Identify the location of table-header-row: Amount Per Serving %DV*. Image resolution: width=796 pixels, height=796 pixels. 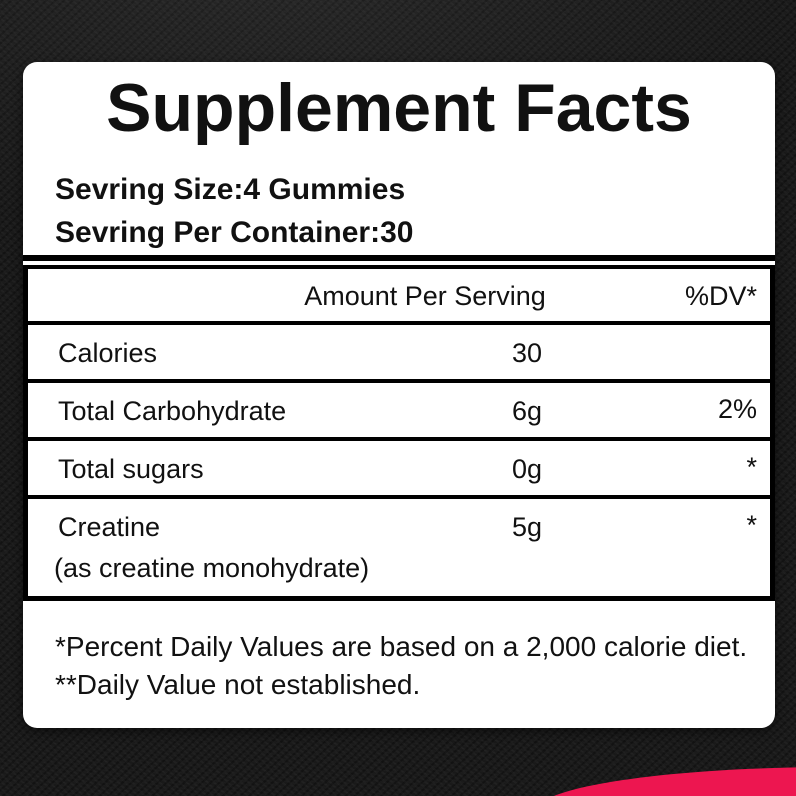
(399, 293).